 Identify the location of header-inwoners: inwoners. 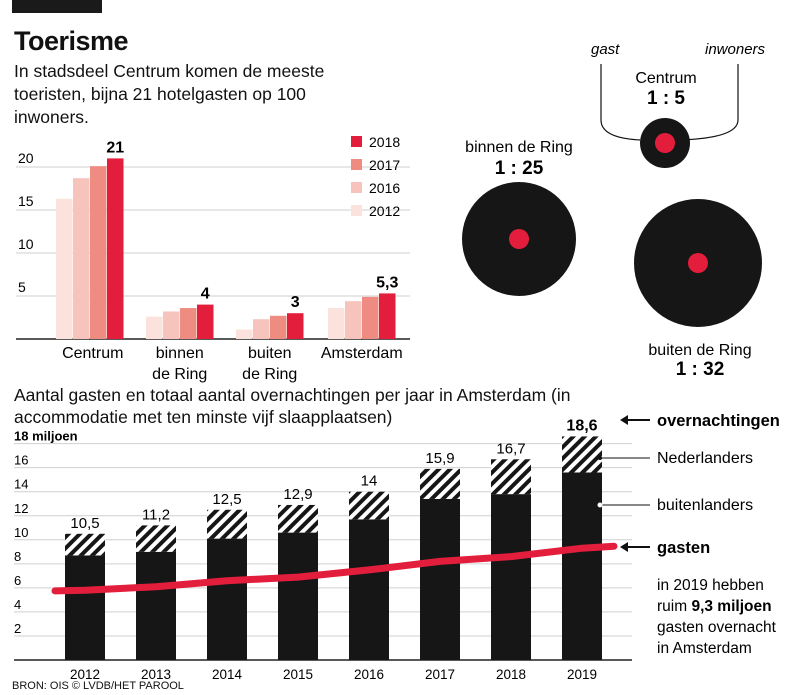
(735, 49).